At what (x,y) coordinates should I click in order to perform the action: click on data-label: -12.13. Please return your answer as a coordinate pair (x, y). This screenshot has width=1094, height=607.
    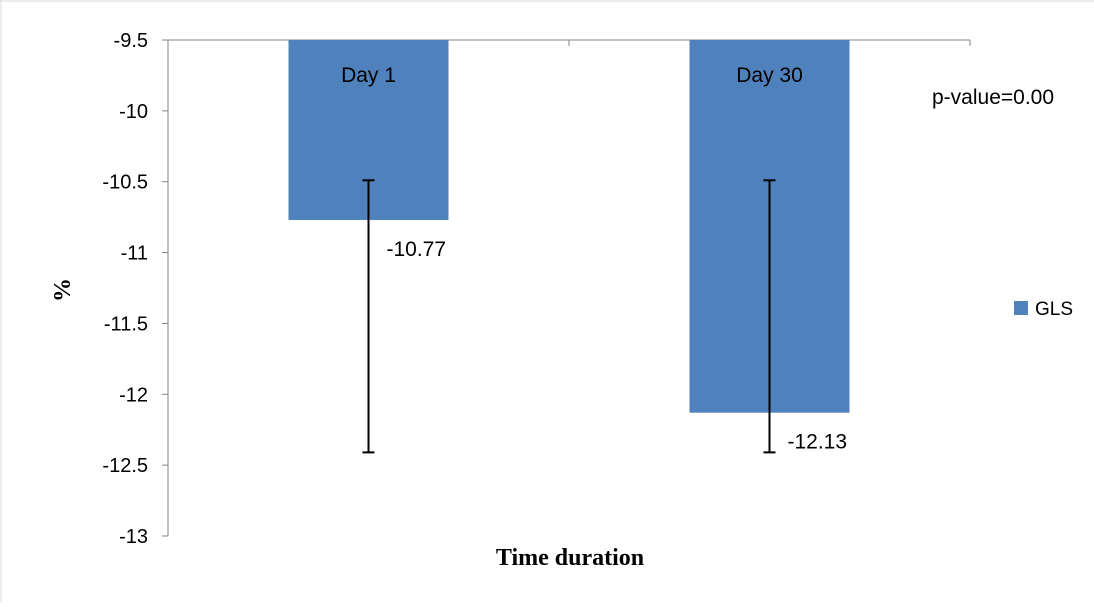
    Looking at the image, I should click on (818, 442).